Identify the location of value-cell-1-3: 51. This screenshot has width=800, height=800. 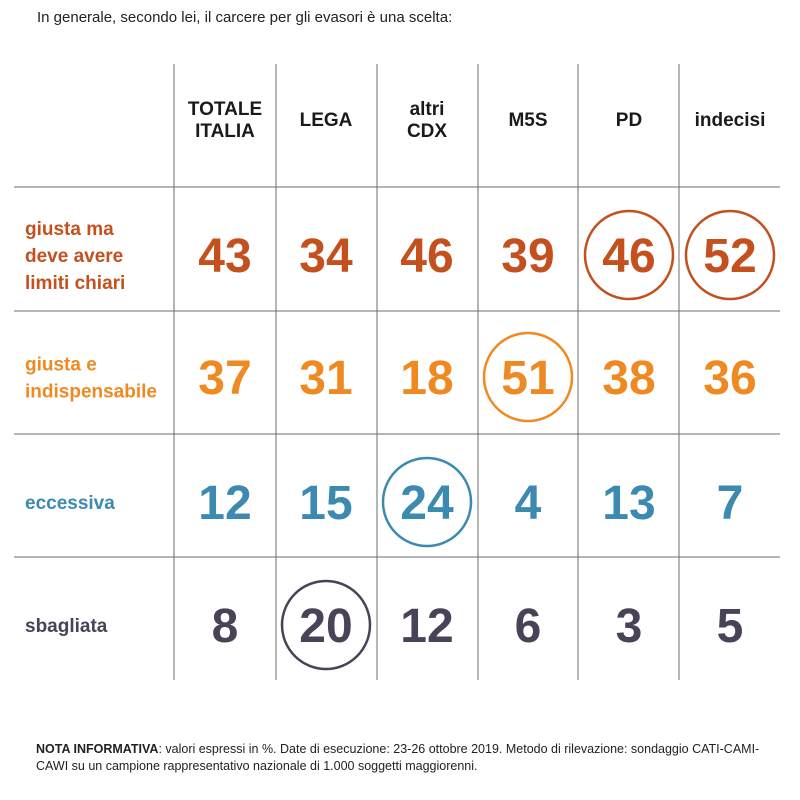
(527, 378).